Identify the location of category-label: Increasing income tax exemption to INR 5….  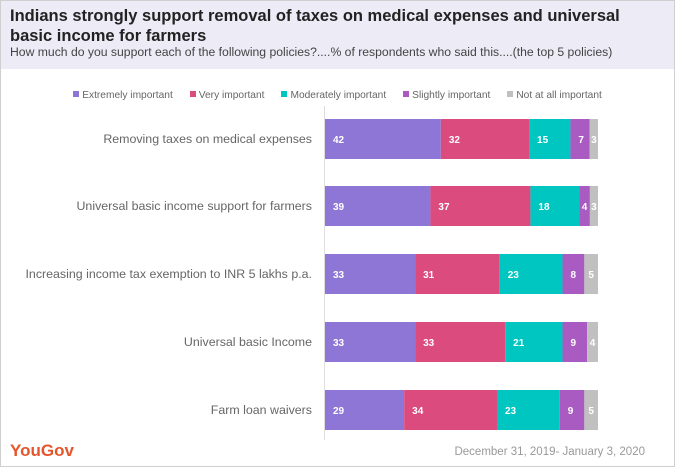
(168, 274).